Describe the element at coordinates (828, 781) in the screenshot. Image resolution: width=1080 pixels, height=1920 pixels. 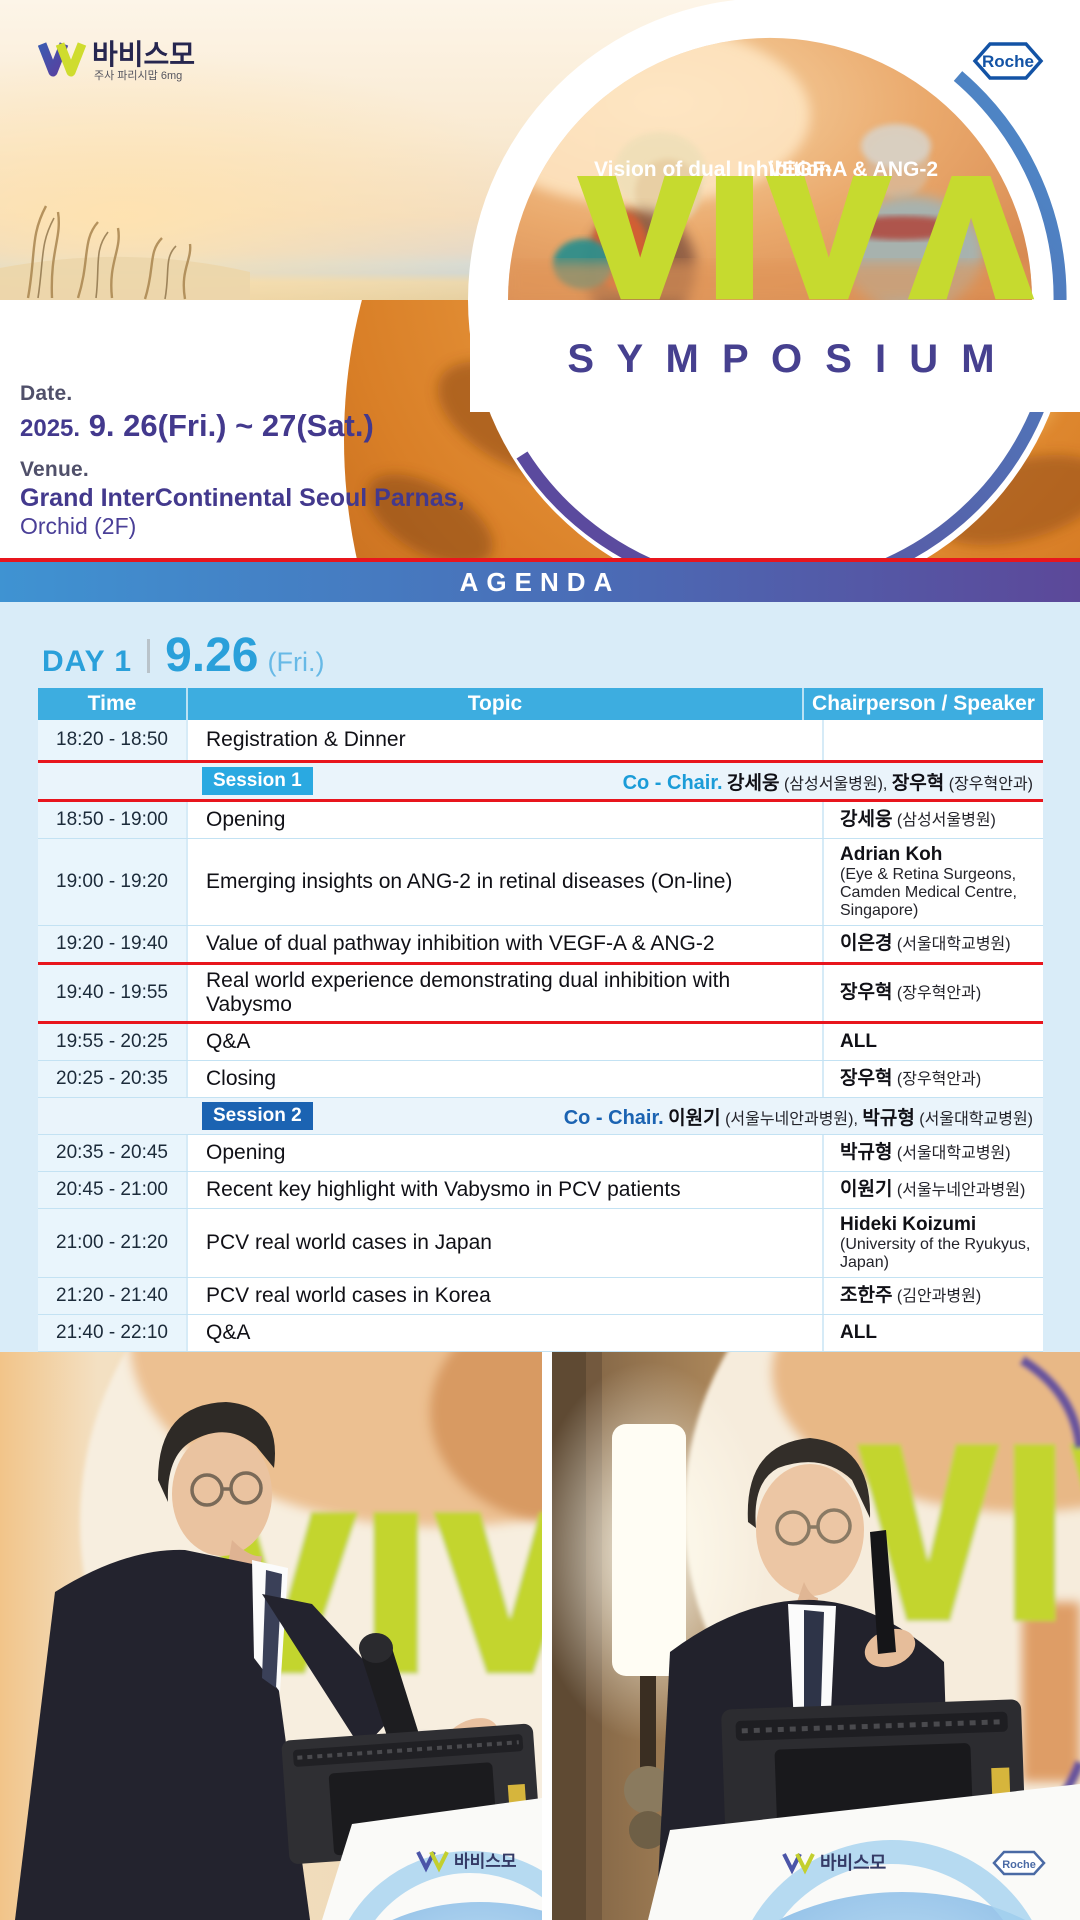
I see `cochair-line: Co - Chair. 강세웅 (삼성서울병원), 장우혁 (장우혁안과)` at that location.